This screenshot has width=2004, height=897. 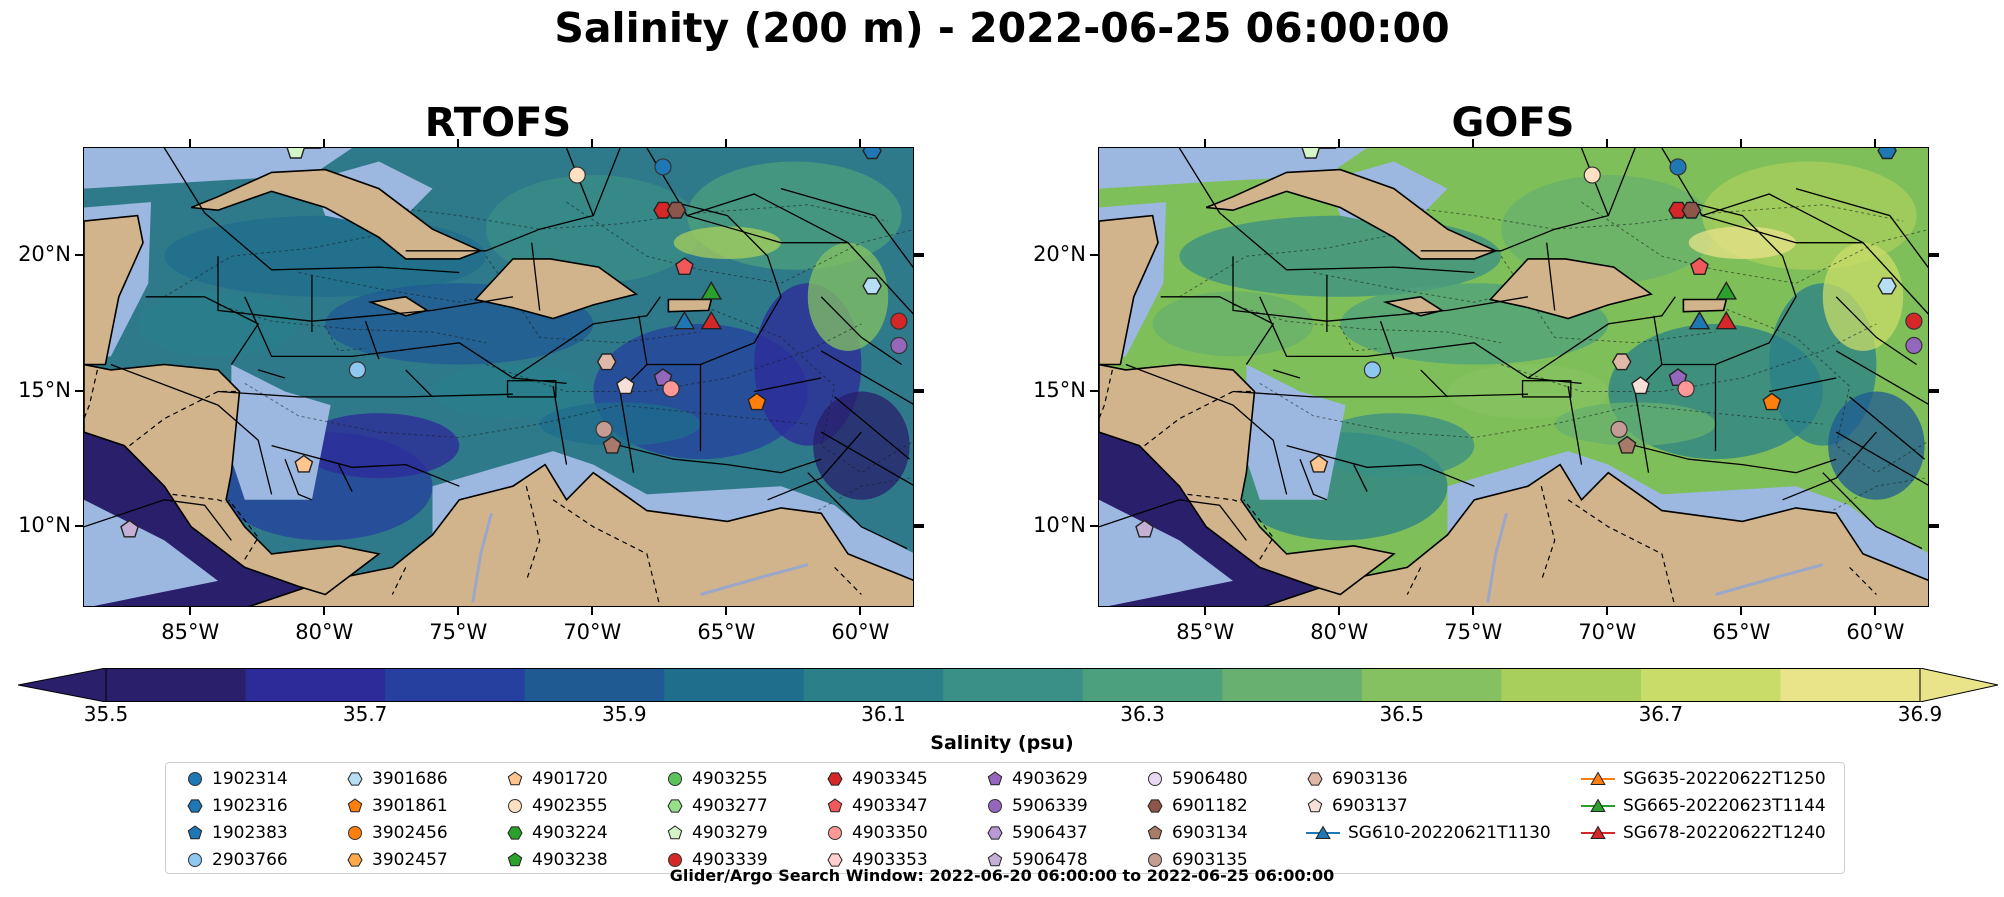 What do you see at coordinates (79, 255) in the screenshot?
I see `lat-tick-mark` at bounding box center [79, 255].